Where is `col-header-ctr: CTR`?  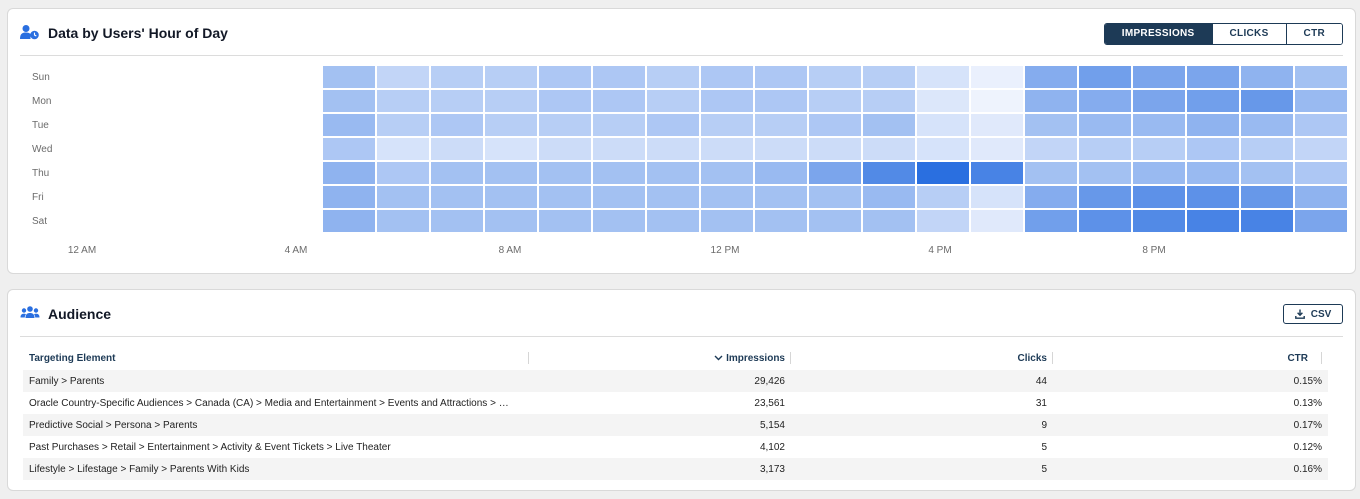
col-header-ctr: CTR is located at coordinates (1190, 358).